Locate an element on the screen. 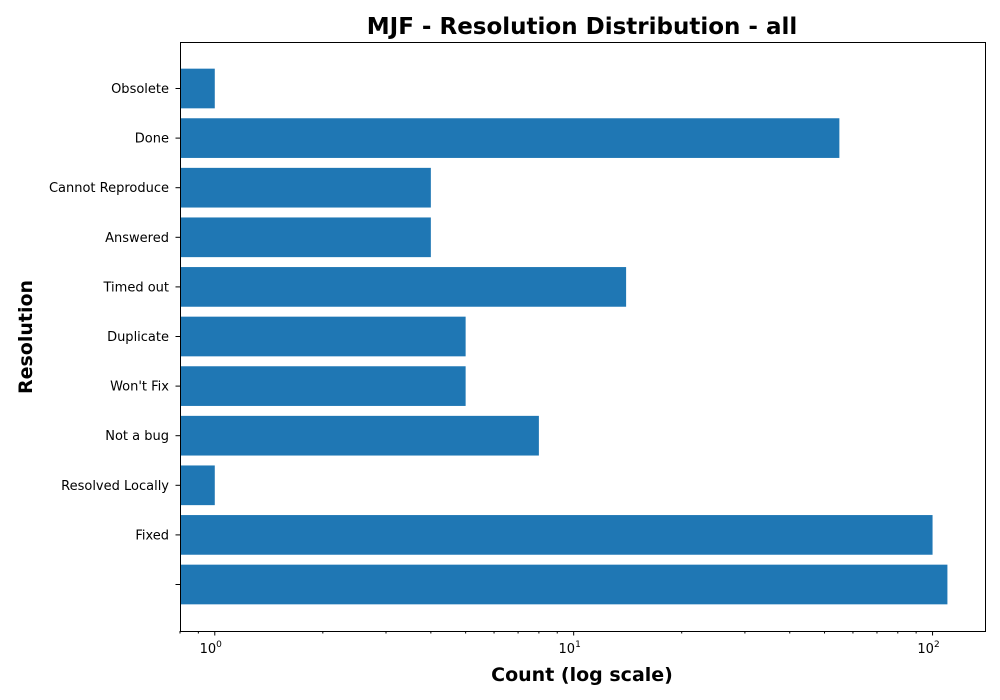 Image resolution: width=1000 pixels, height=700 pixels. y-tick-label-10: Obsolete is located at coordinates (140, 89).